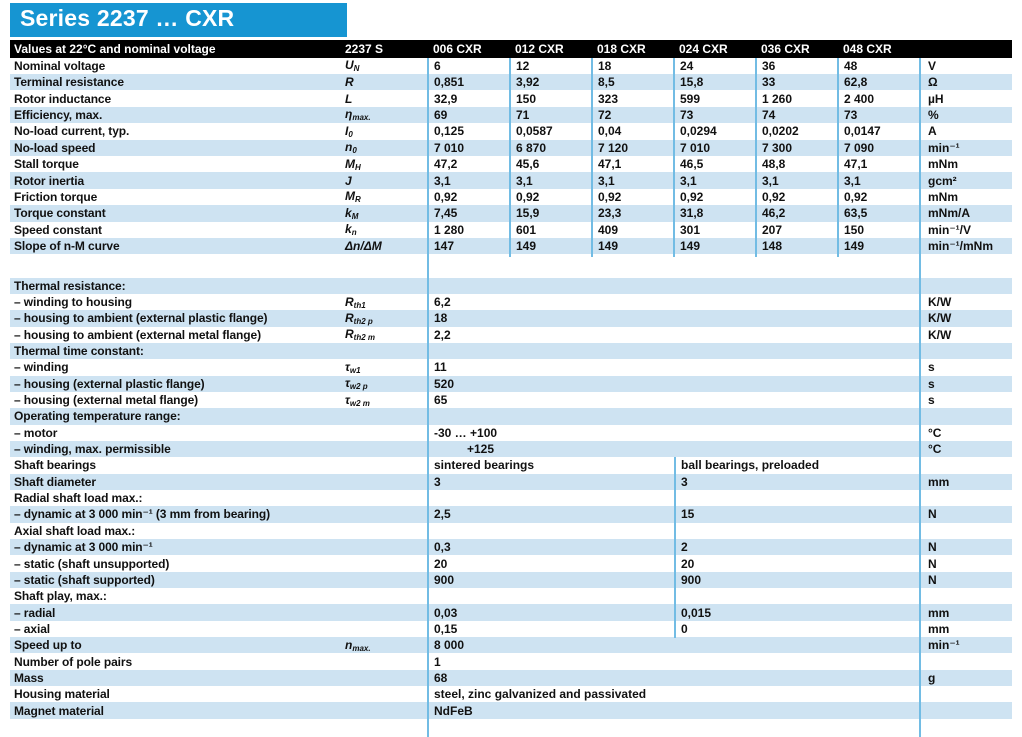 The image size is (1022, 737). What do you see at coordinates (511, 580) in the screenshot?
I see `table-row: – static (shaft supported) 900 900 N` at bounding box center [511, 580].